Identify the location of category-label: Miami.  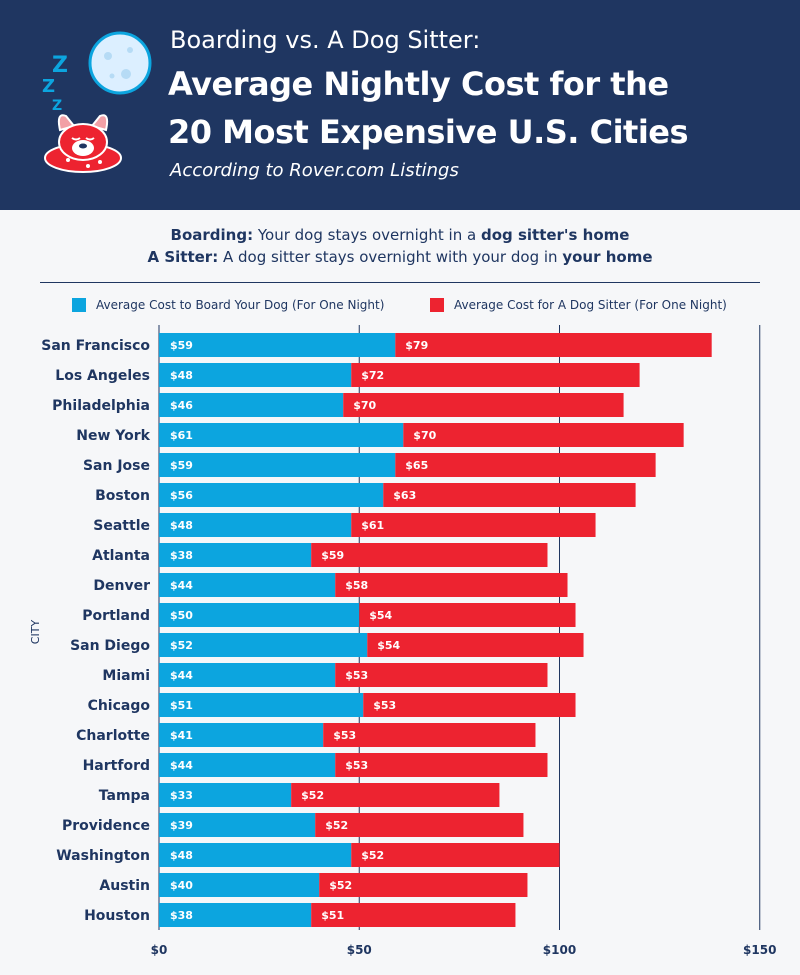
(126, 676).